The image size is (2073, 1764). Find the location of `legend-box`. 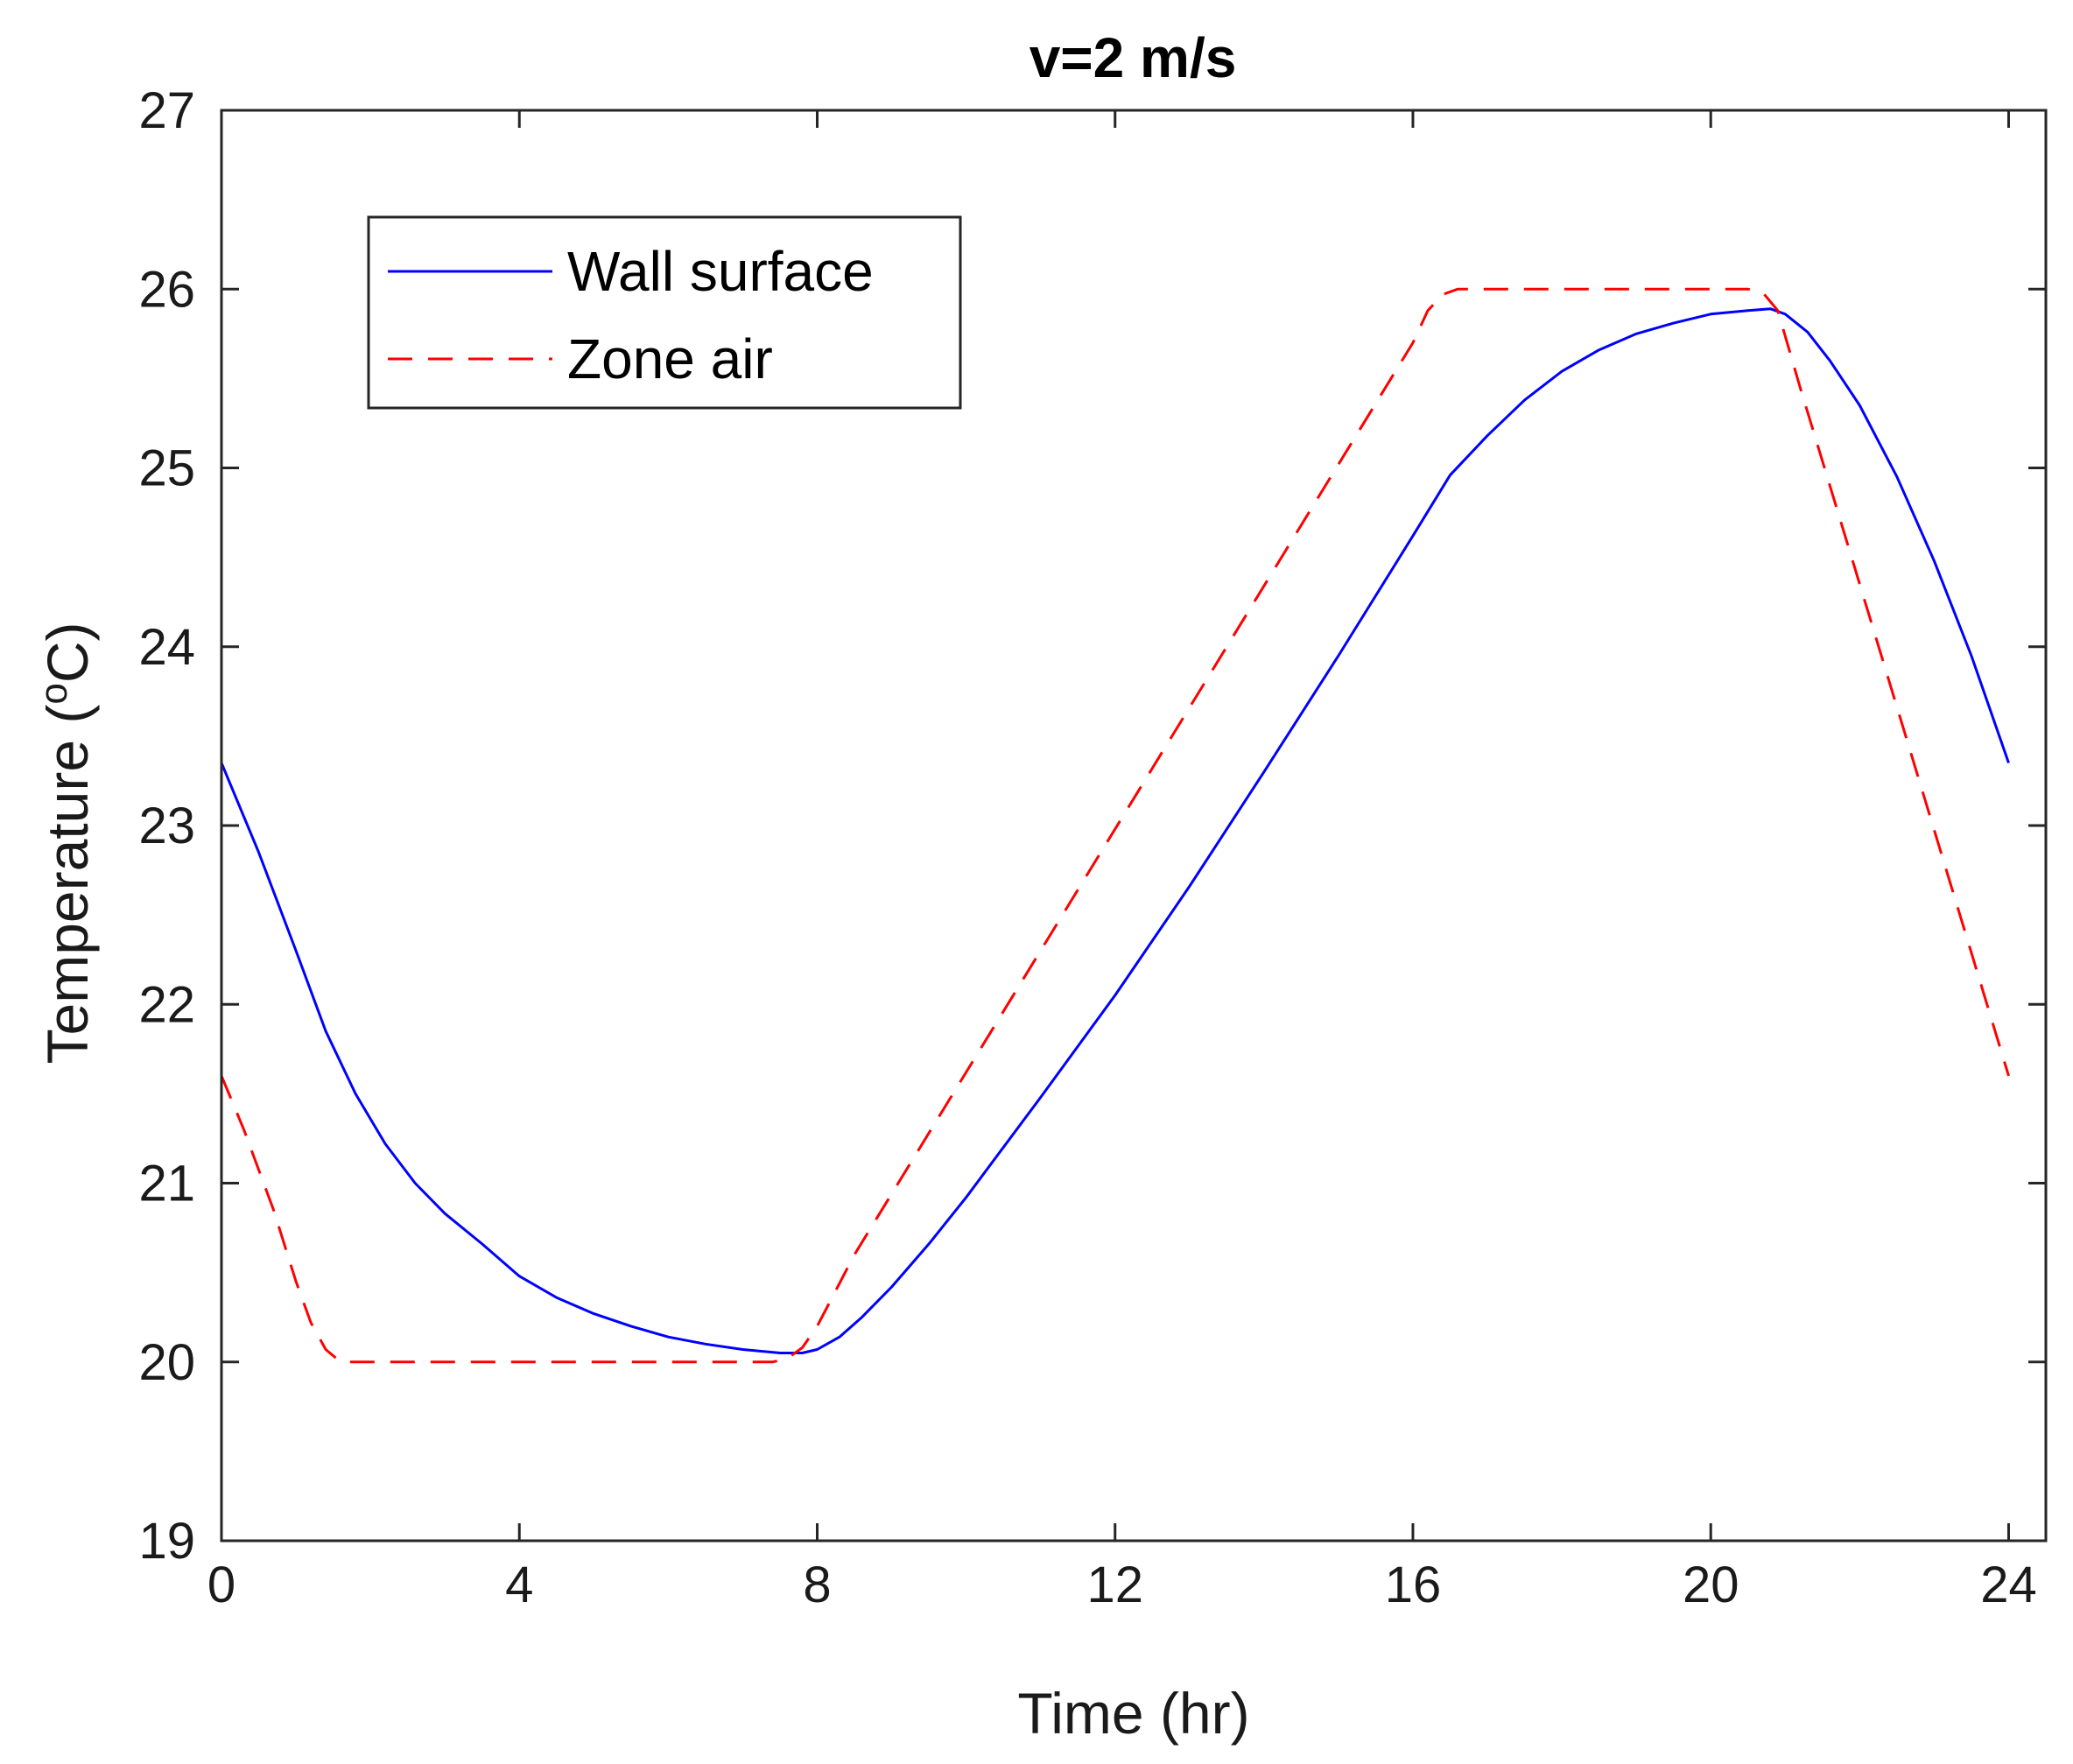

legend-box is located at coordinates (664, 313).